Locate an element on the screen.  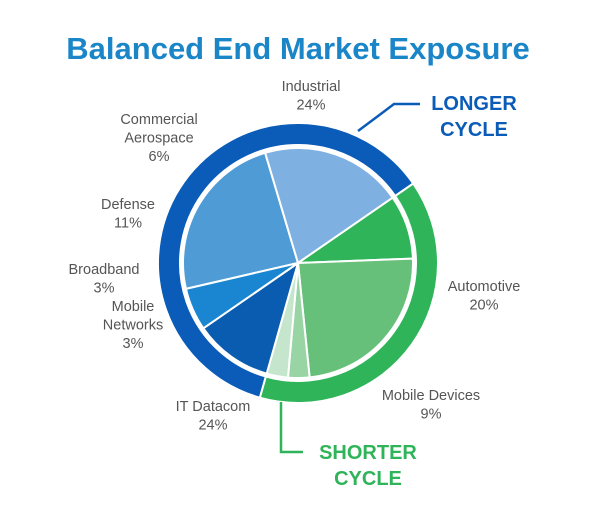
group-label-line: LONGER is located at coordinates (474, 104).